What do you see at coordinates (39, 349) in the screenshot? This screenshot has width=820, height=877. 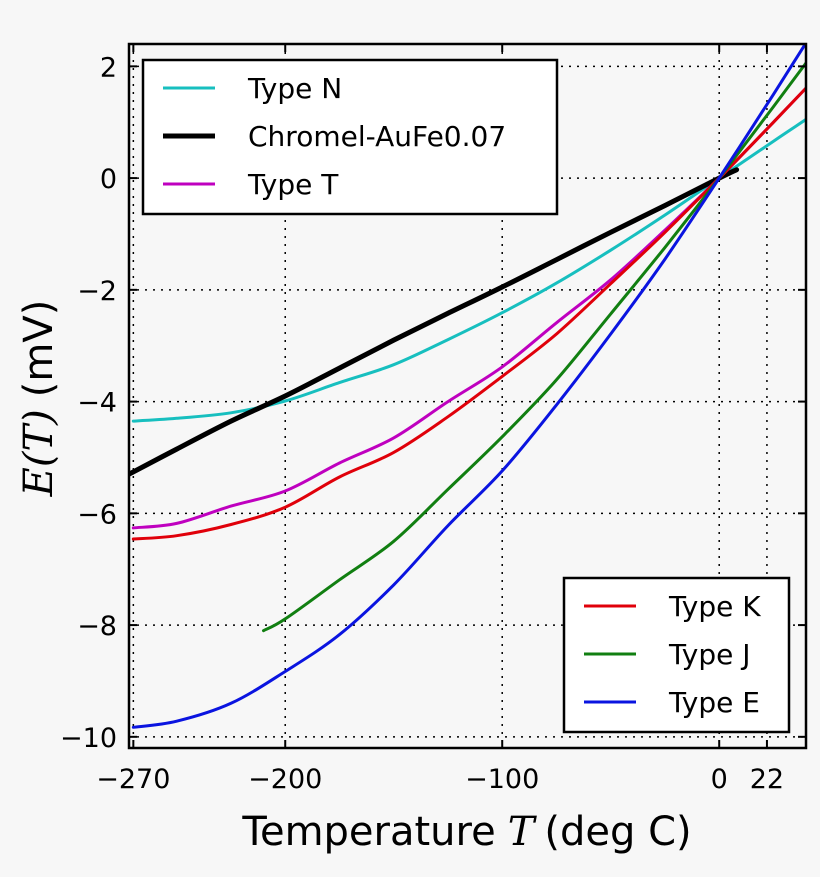 I see `y-axis-label-unit: (mV)` at bounding box center [39, 349].